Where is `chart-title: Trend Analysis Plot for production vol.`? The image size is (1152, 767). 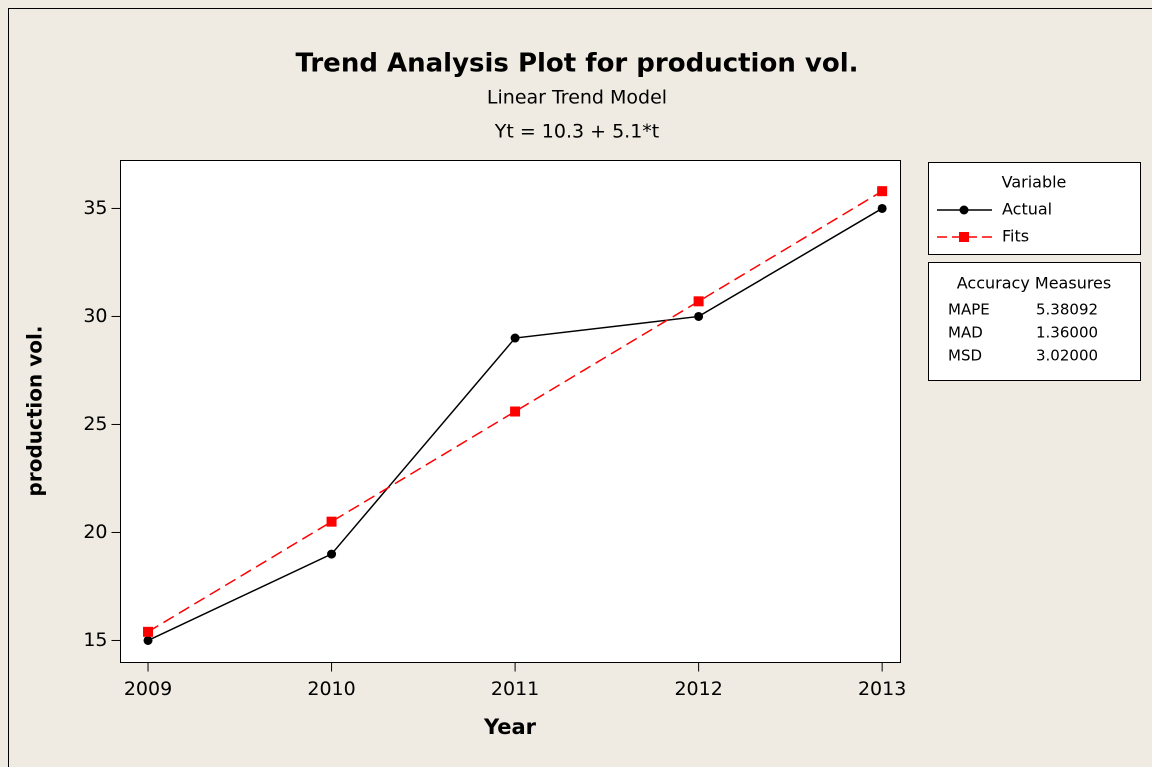
chart-title: Trend Analysis Plot for production vol. is located at coordinates (576, 64).